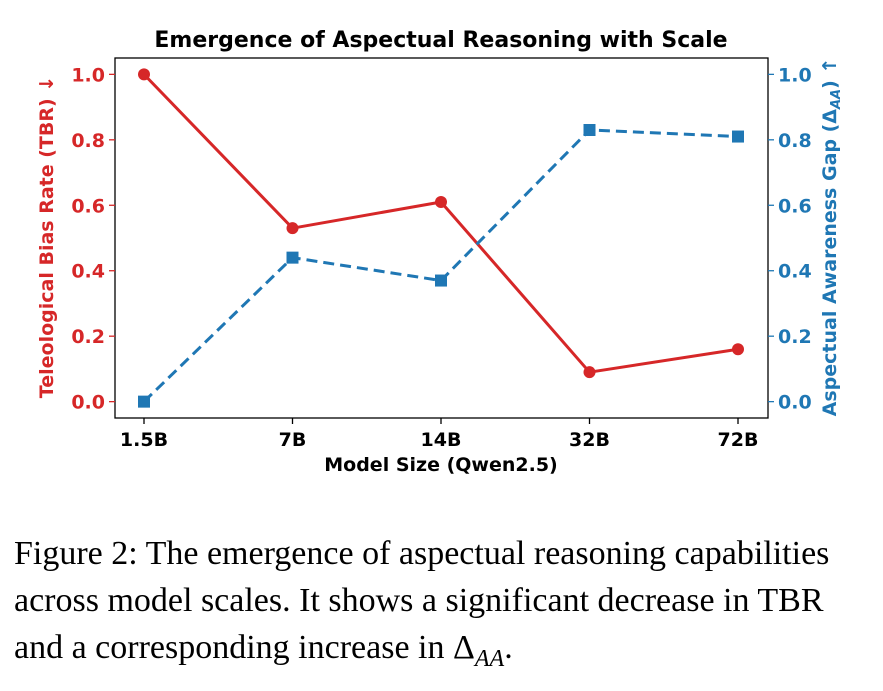 Image resolution: width=883 pixels, height=691 pixels. What do you see at coordinates (88, 75) in the screenshot?
I see `y-left-tick-label: 1.0` at bounding box center [88, 75].